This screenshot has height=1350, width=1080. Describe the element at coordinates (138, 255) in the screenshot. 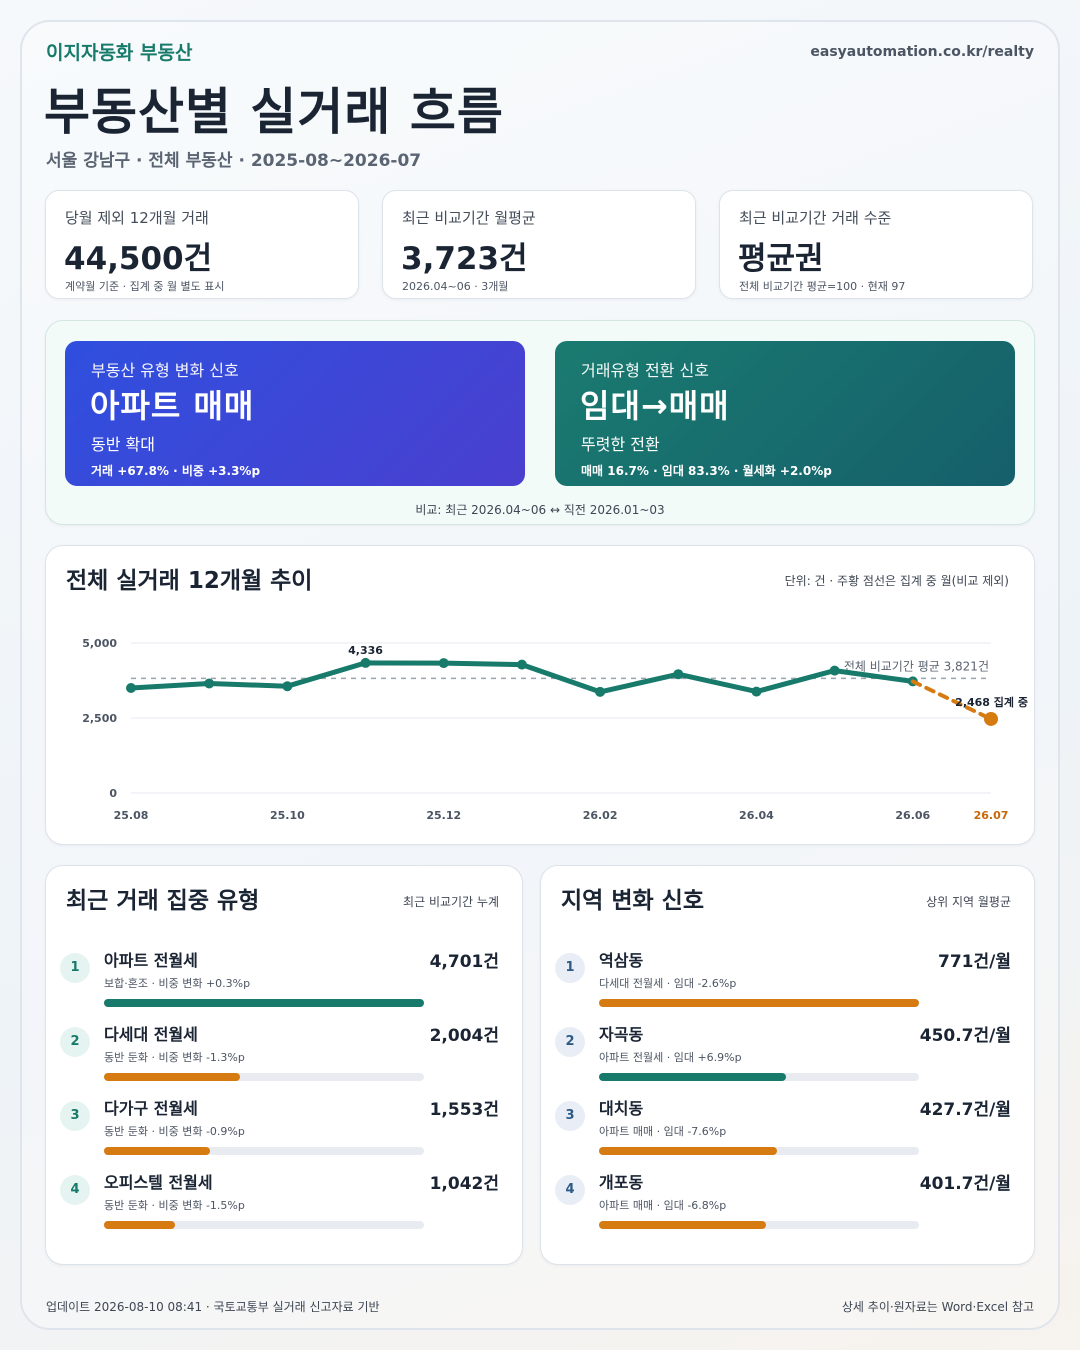

I see `kpi-value: 44,500건` at that location.